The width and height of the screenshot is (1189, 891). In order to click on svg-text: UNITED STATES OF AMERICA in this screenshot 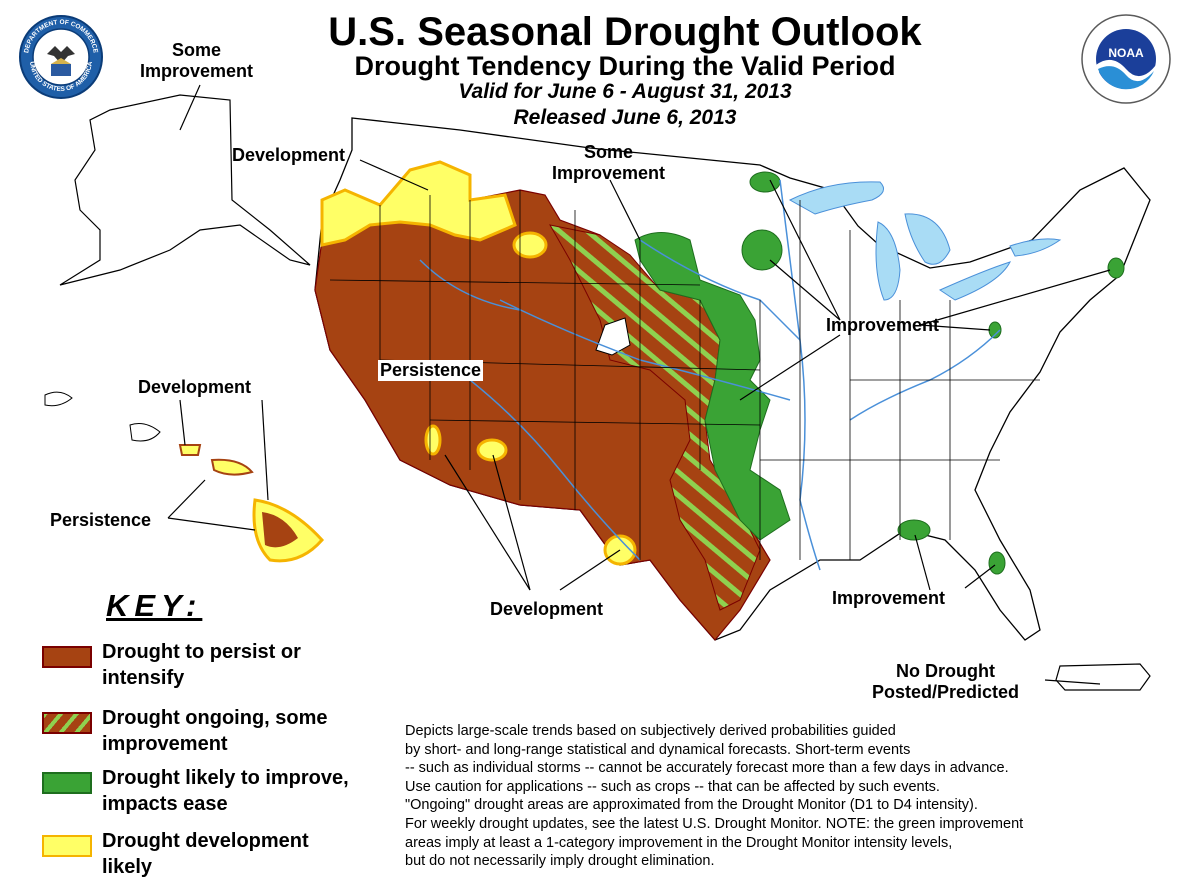, I will do `click(61, 77)`.